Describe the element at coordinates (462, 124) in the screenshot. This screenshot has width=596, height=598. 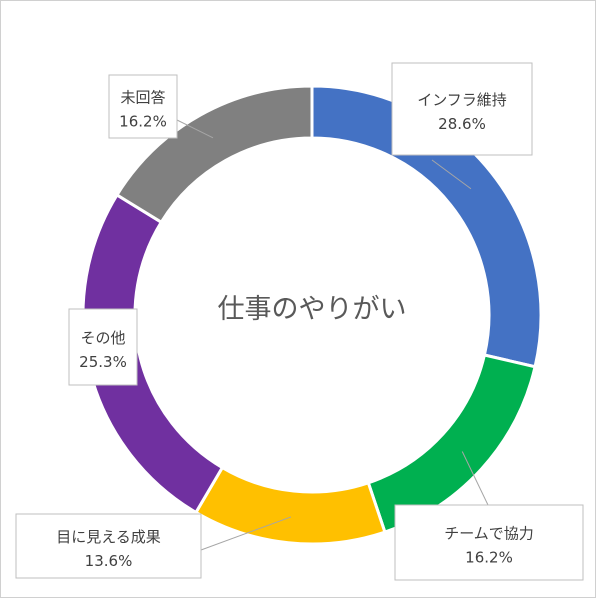
I see `data-label-value: 28.6%` at that location.